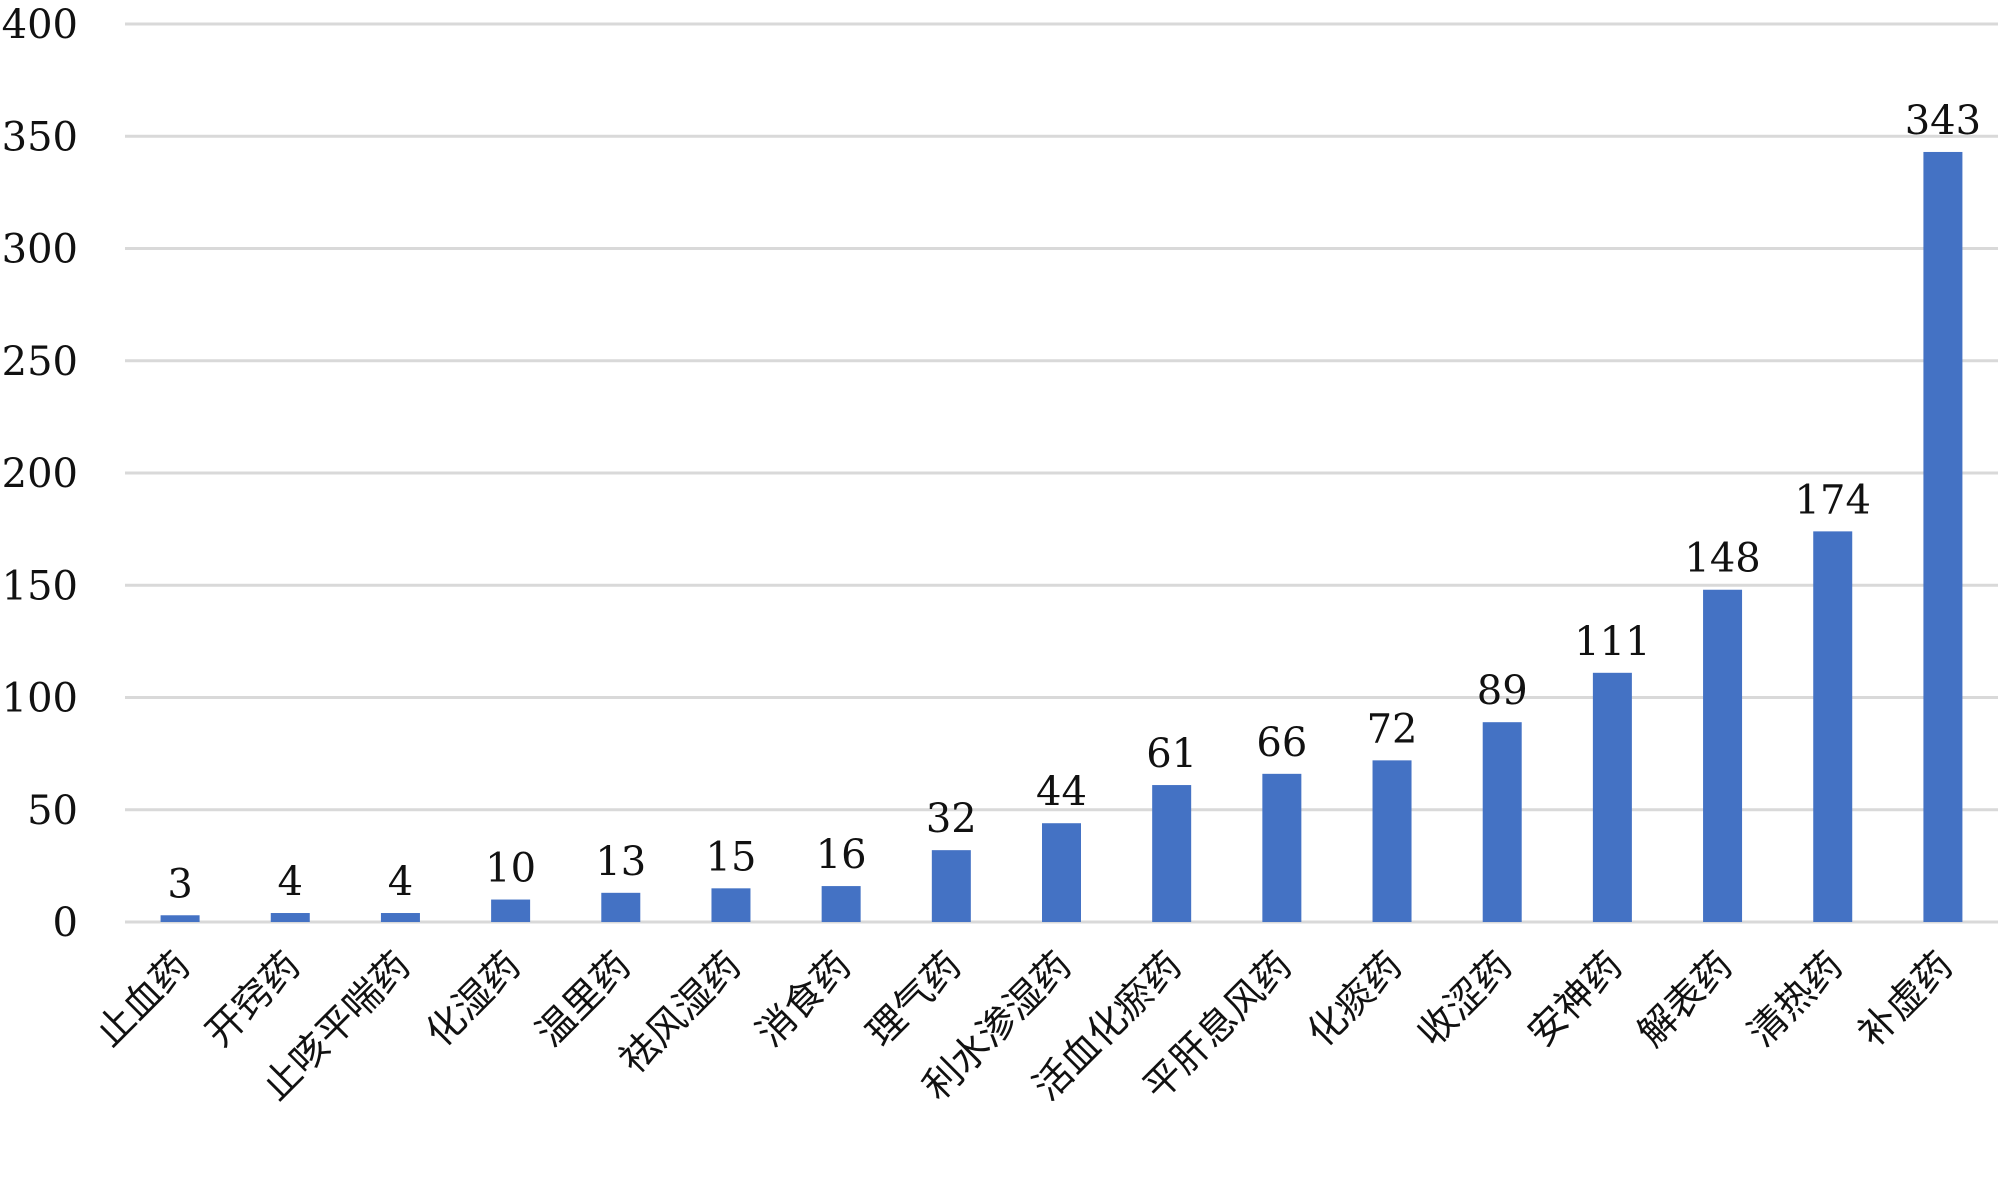  I want to click on data-label-15: 174, so click(1833, 500).